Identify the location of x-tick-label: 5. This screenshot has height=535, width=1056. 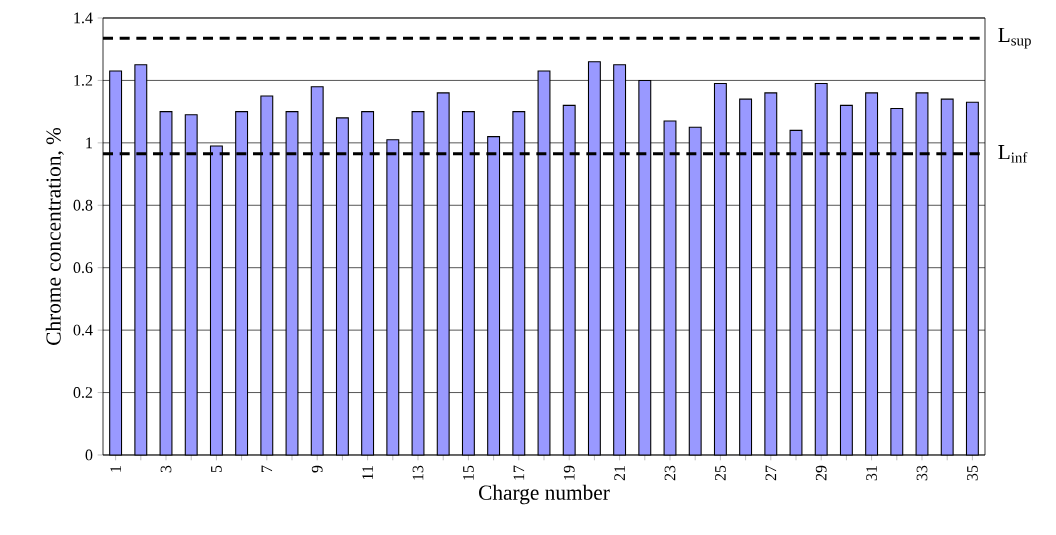
(216, 469).